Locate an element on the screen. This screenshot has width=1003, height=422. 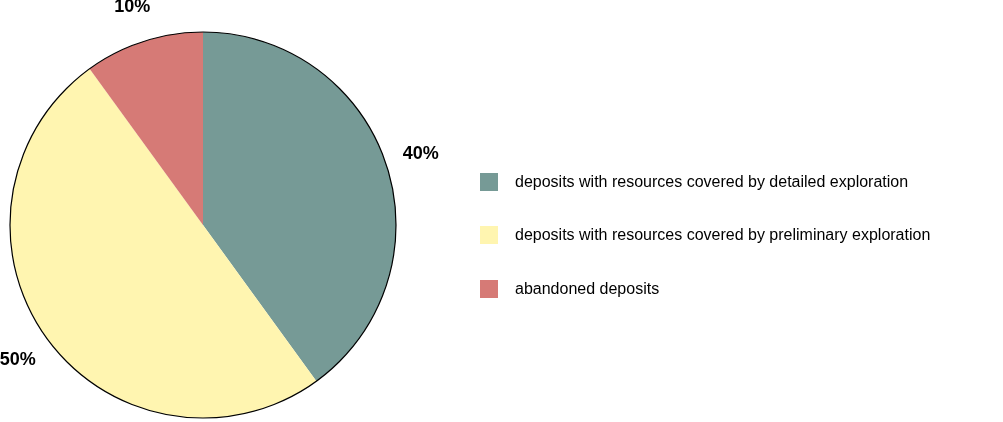
data-label: 40% is located at coordinates (420, 153).